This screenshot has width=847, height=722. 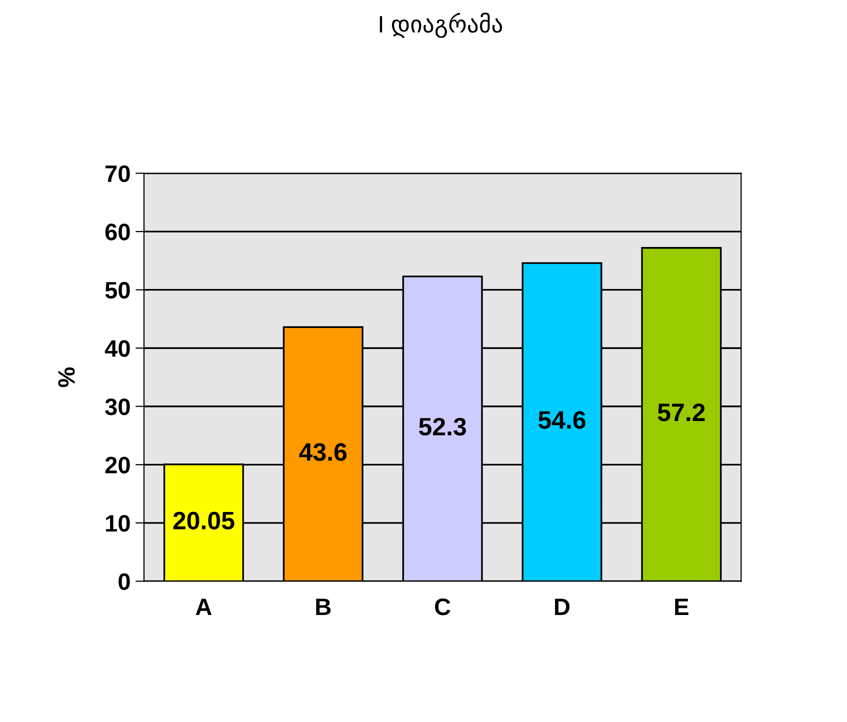 I want to click on x-tick-label: D, so click(x=562, y=606).